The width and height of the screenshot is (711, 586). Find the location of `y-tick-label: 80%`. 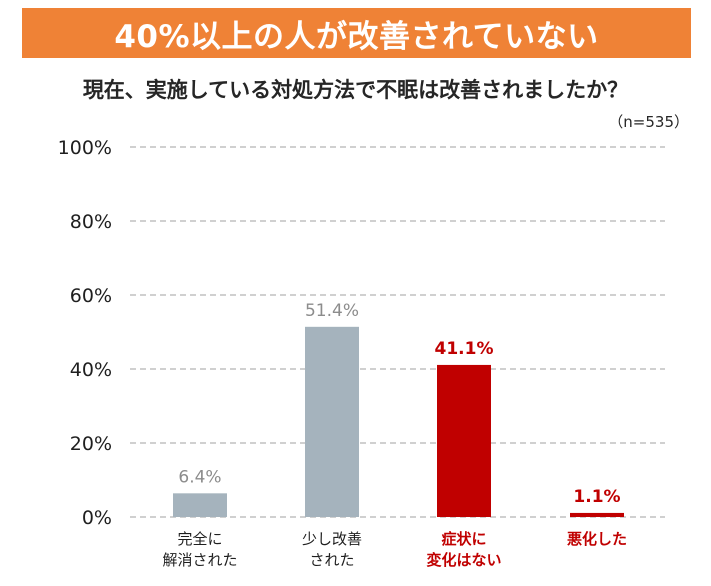

y-tick-label: 80% is located at coordinates (91, 222).